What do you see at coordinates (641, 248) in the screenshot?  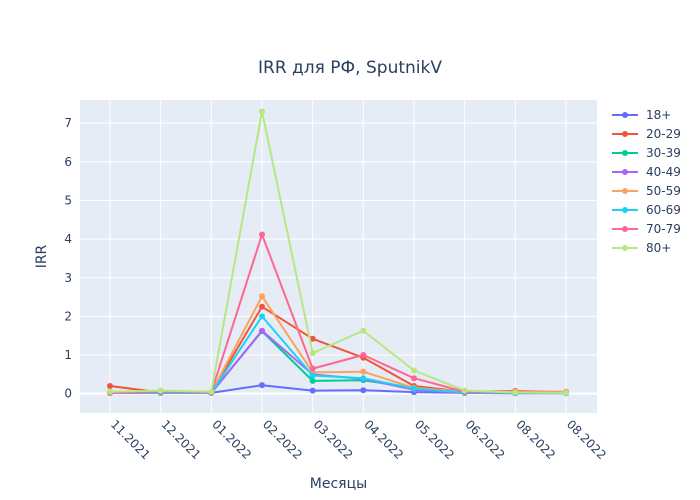 I see `legend-item: 80+` at bounding box center [641, 248].